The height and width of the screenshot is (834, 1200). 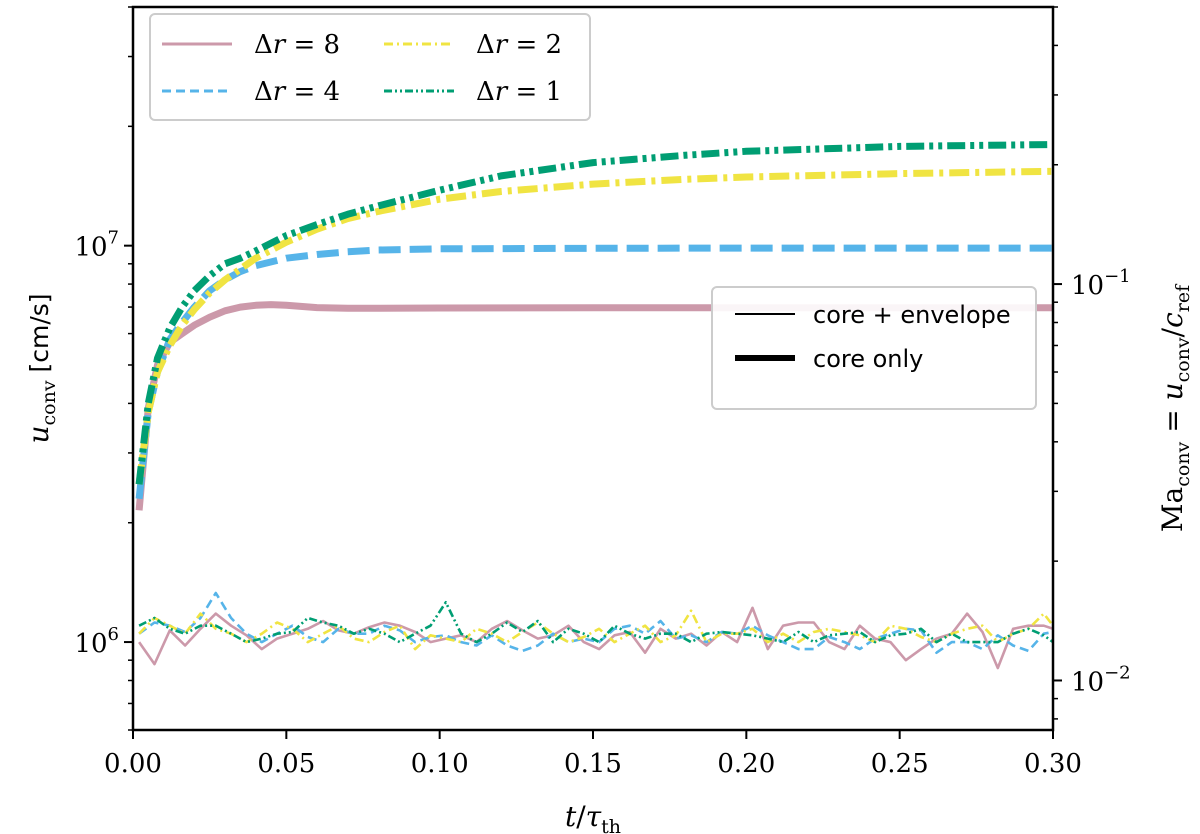 What do you see at coordinates (96, 641) in the screenshot?
I see `y-tick-label: 10⁶` at bounding box center [96, 641].